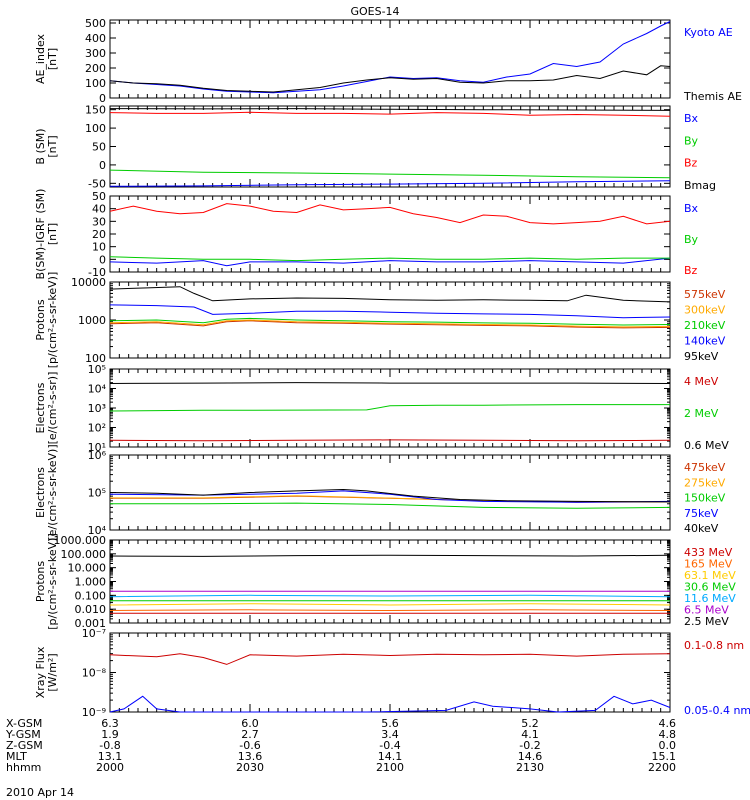  What do you see at coordinates (99, 234) in the screenshot?
I see `y-tick-label: 20` at bounding box center [99, 234].